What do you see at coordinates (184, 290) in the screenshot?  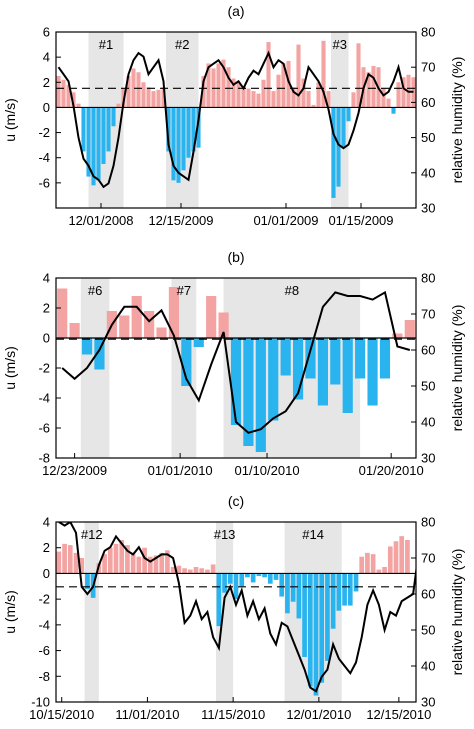 I see `event-label: #7` at bounding box center [184, 290].